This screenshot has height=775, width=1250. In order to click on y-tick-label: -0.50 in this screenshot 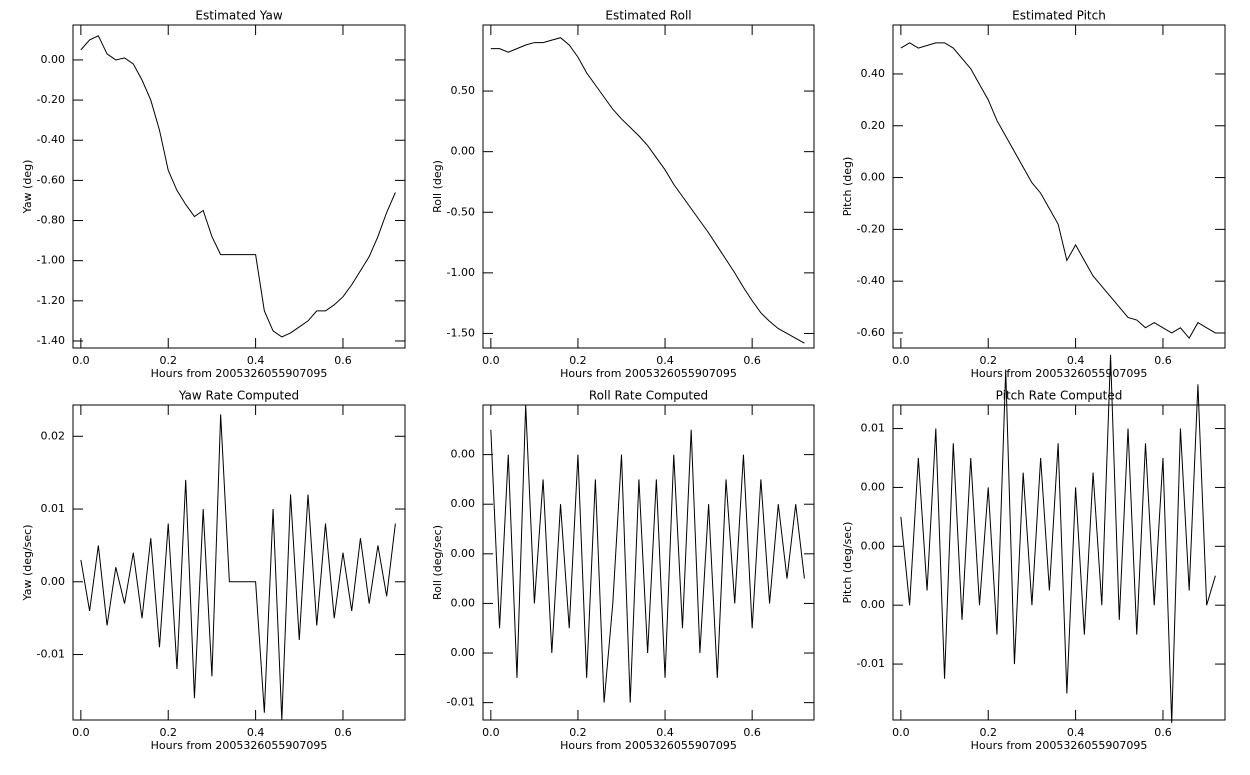, I will do `click(461, 211)`.